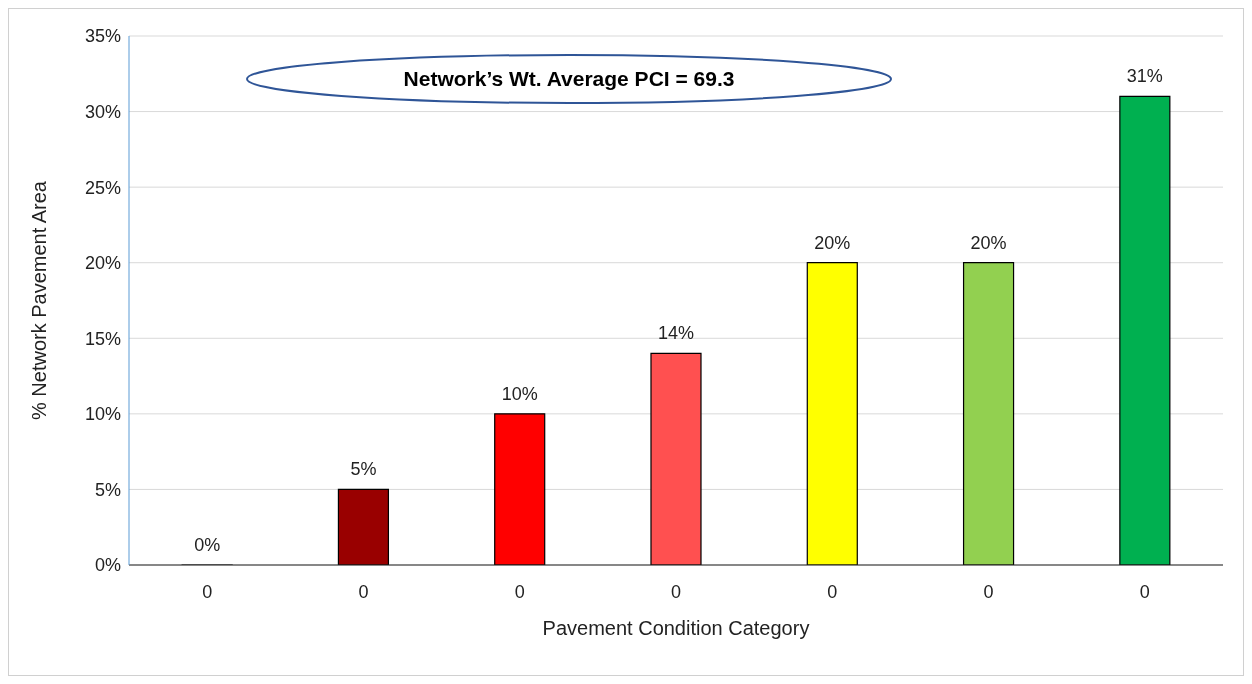 Image resolution: width=1252 pixels, height=684 pixels. I want to click on y-tick-label: 35%, so click(102, 36).